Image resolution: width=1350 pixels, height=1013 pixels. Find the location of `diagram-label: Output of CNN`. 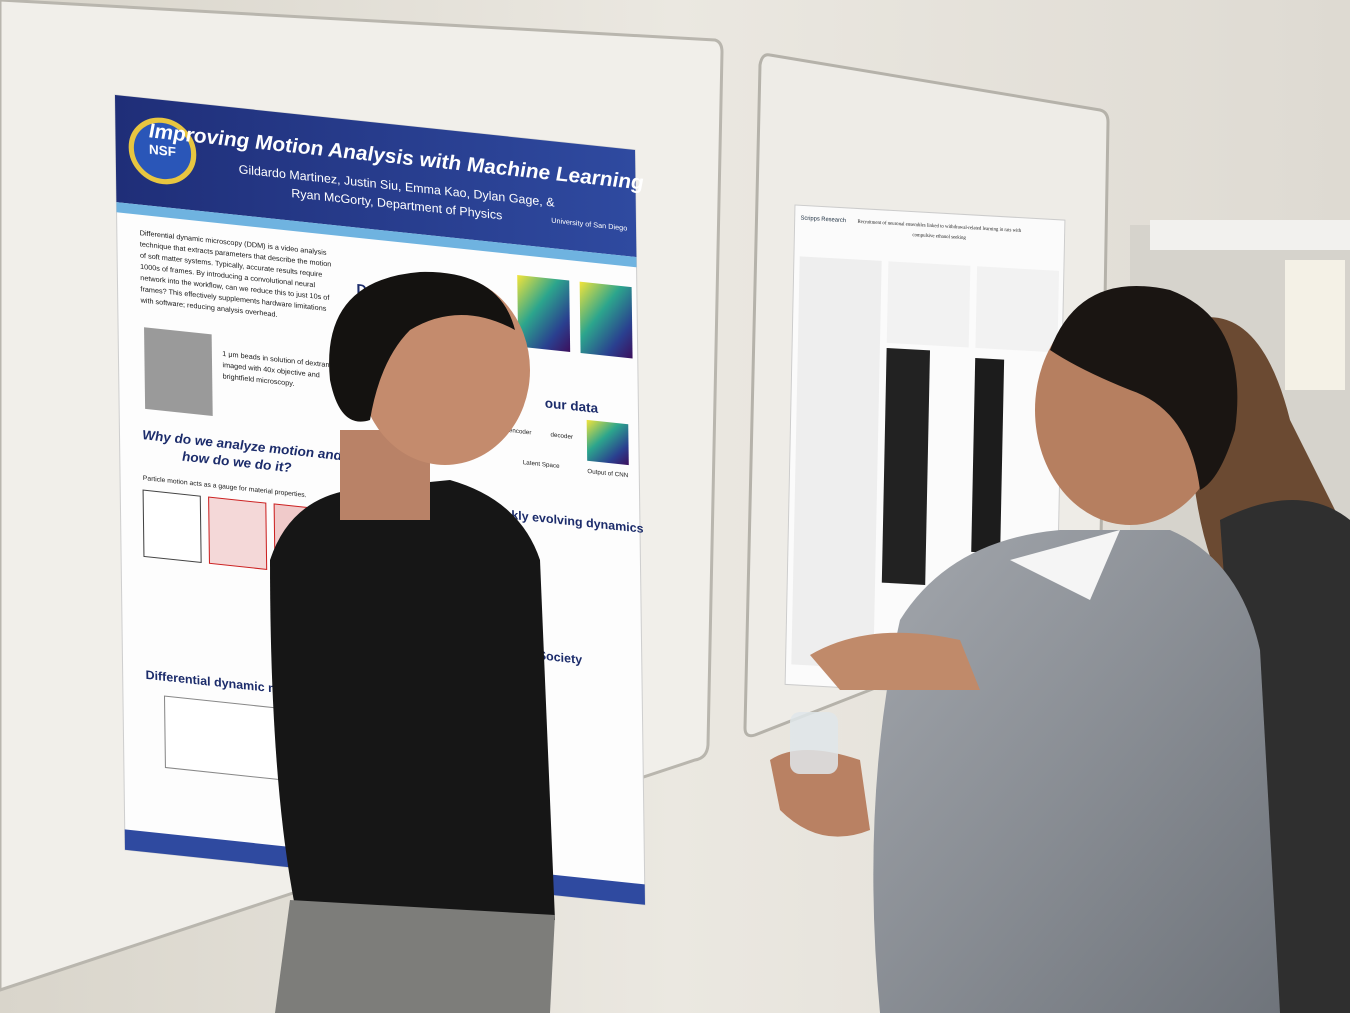

diagram-label: Output of CNN is located at coordinates (607, 473).